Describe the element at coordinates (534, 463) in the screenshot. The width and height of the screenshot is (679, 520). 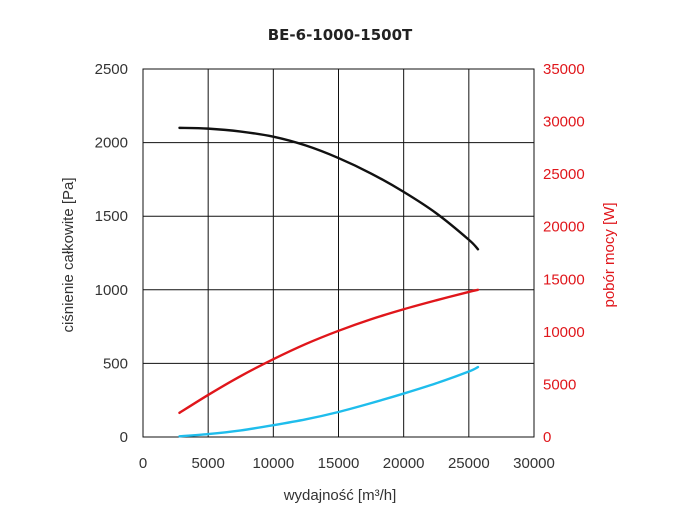
I see `x-tick-label: 30000` at that location.